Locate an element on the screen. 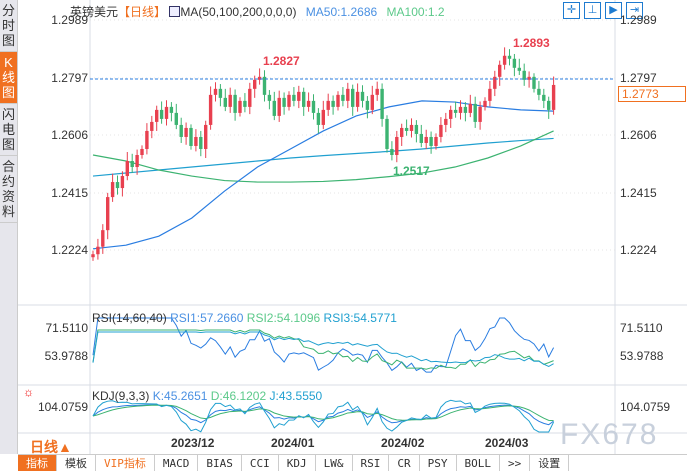  tab-bias: BIAS is located at coordinates (220, 463).